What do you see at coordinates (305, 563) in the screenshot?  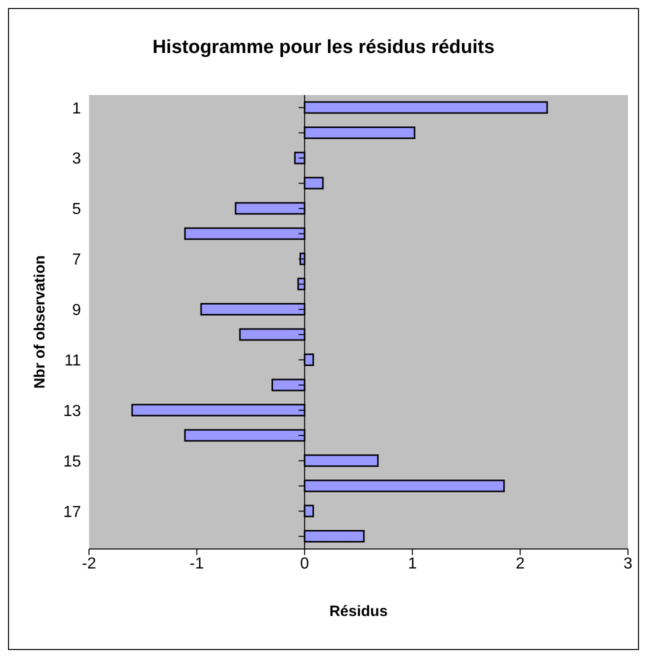 I see `x-tick-label: 0` at bounding box center [305, 563].